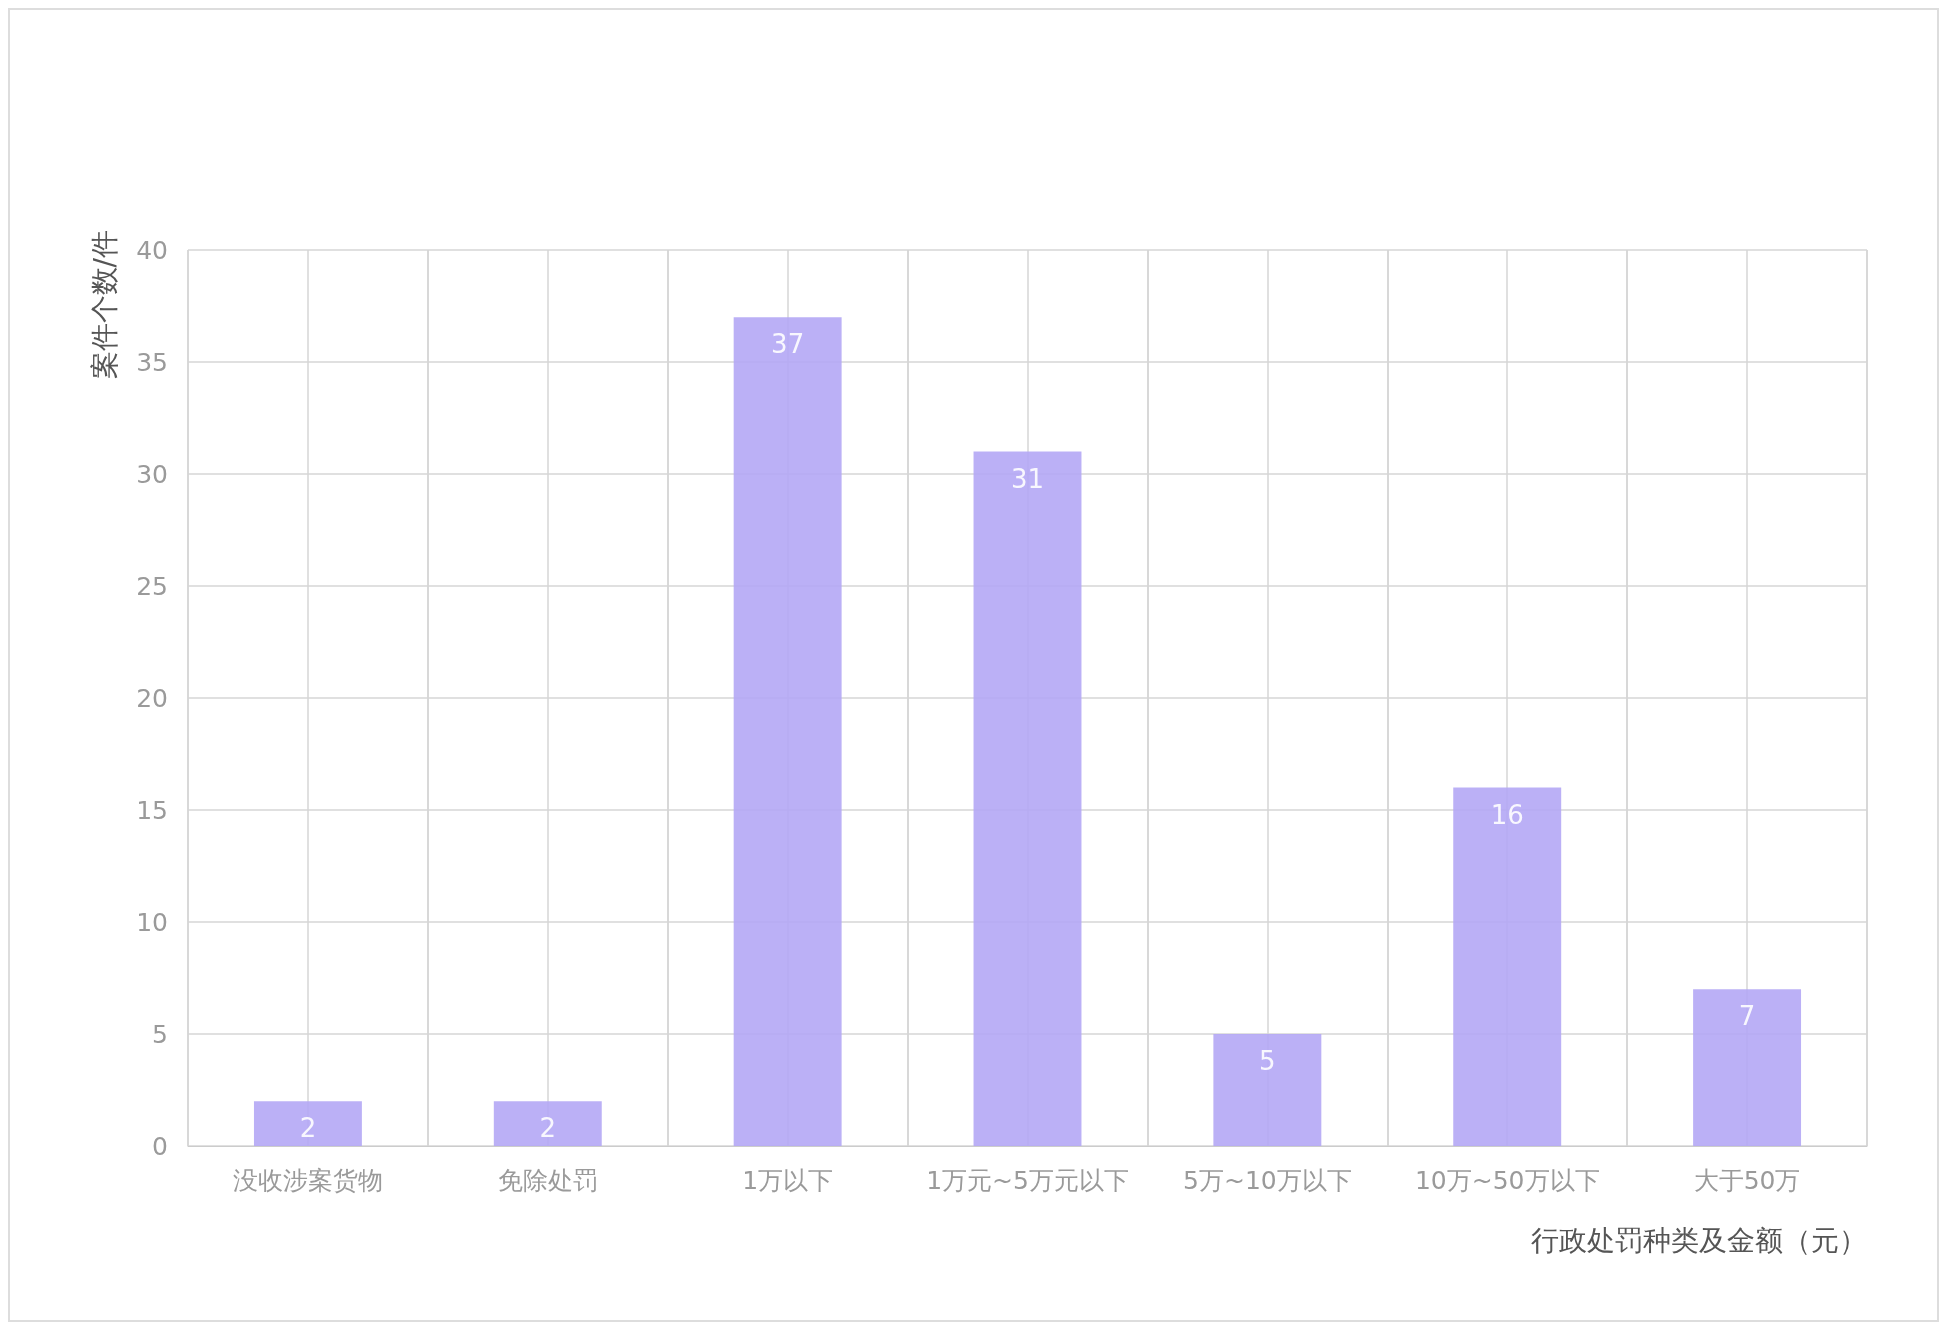 This screenshot has width=1947, height=1330. I want to click on y-tick-label: 25, so click(152, 586).